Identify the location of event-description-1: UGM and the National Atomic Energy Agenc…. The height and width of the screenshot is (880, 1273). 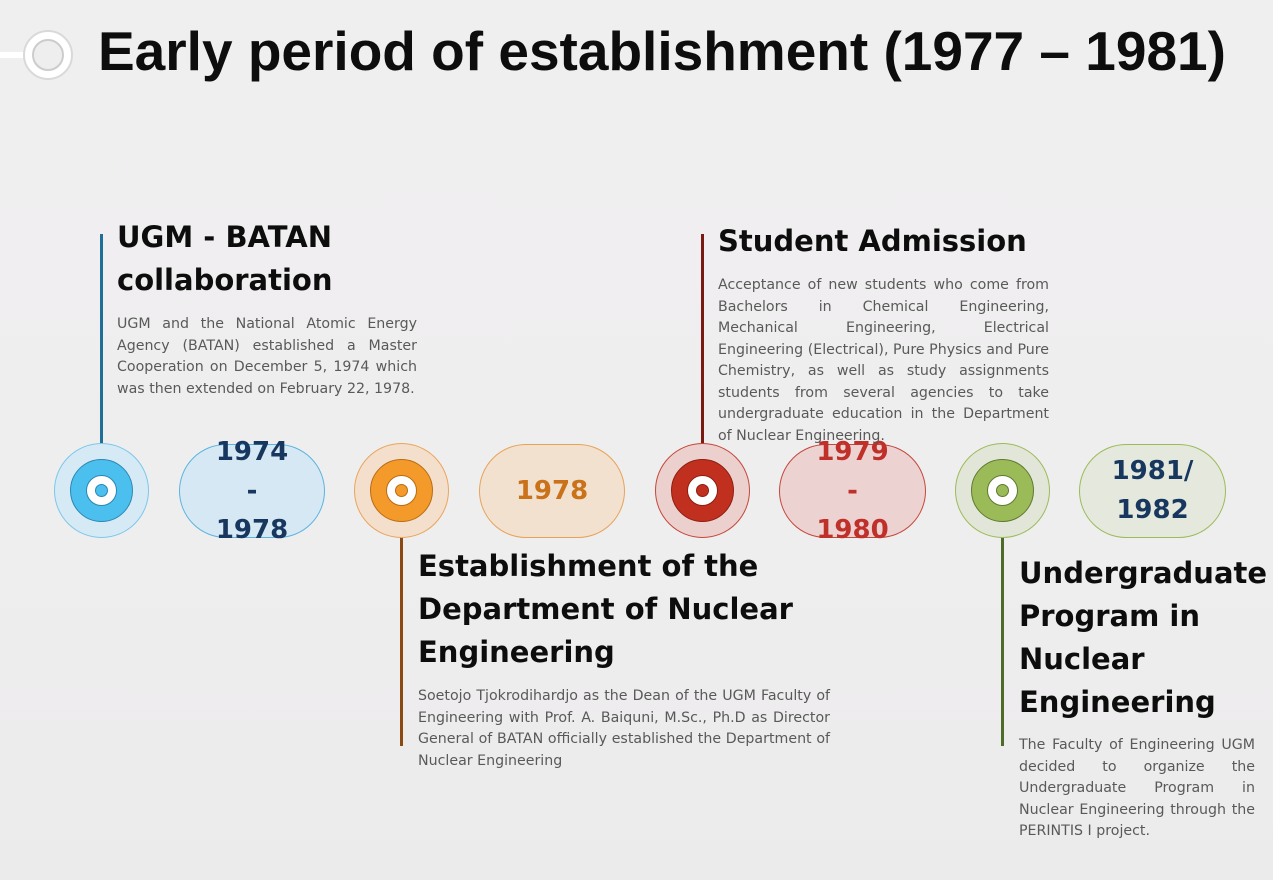
(267, 356).